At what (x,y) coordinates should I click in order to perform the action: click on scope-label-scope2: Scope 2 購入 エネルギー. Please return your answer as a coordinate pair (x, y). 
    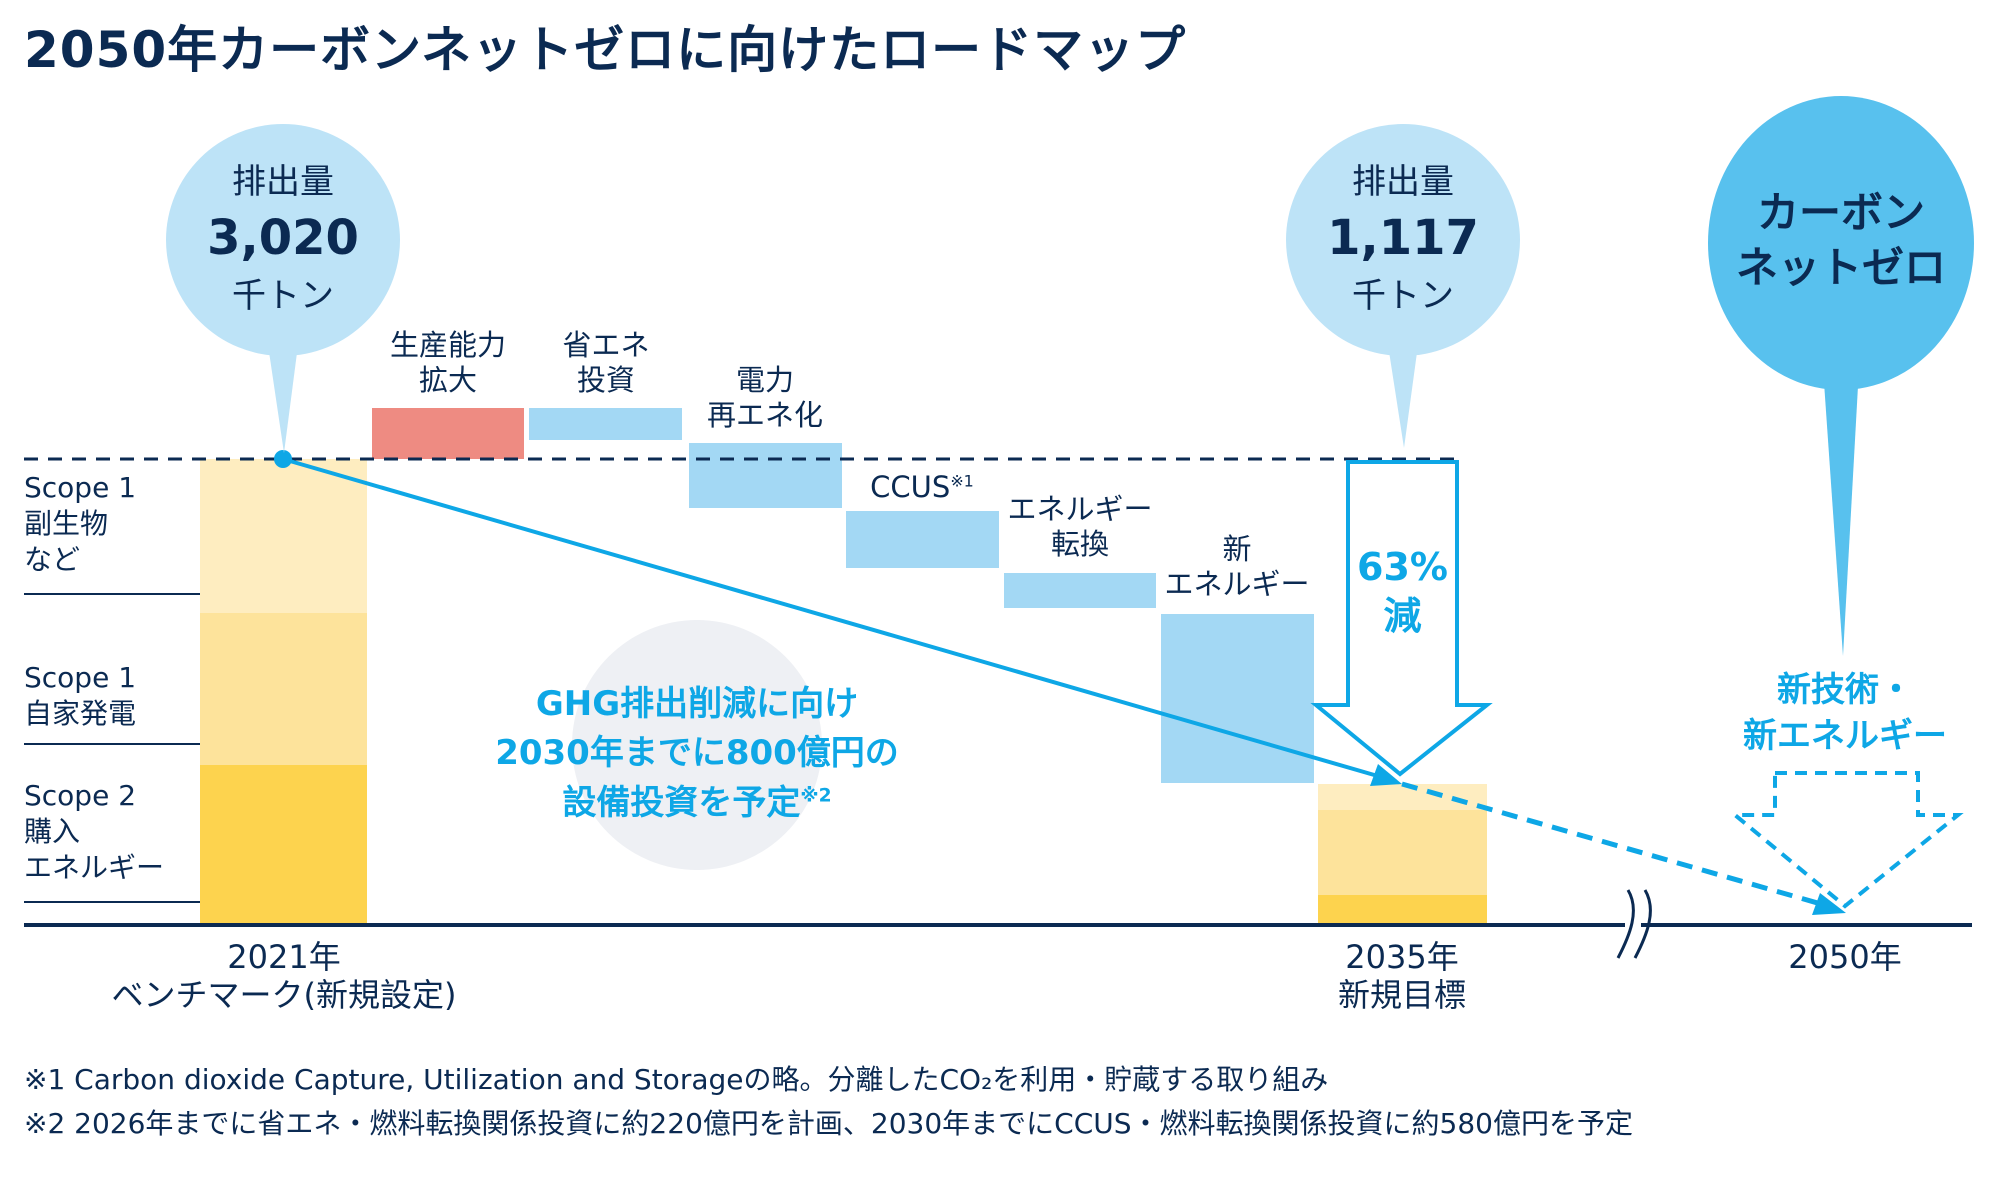
    Looking at the image, I should click on (94, 831).